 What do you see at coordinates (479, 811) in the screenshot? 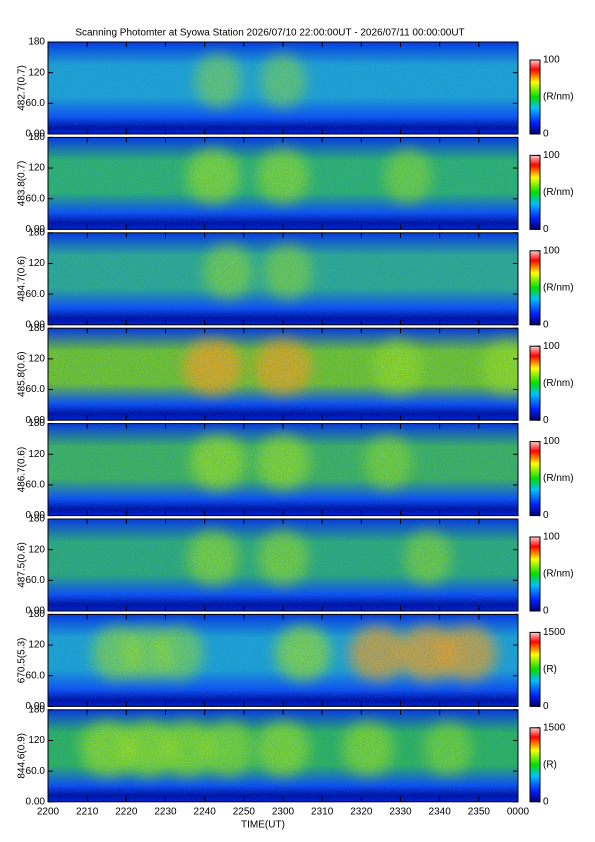
I see `x-tick-label: 2350` at bounding box center [479, 811].